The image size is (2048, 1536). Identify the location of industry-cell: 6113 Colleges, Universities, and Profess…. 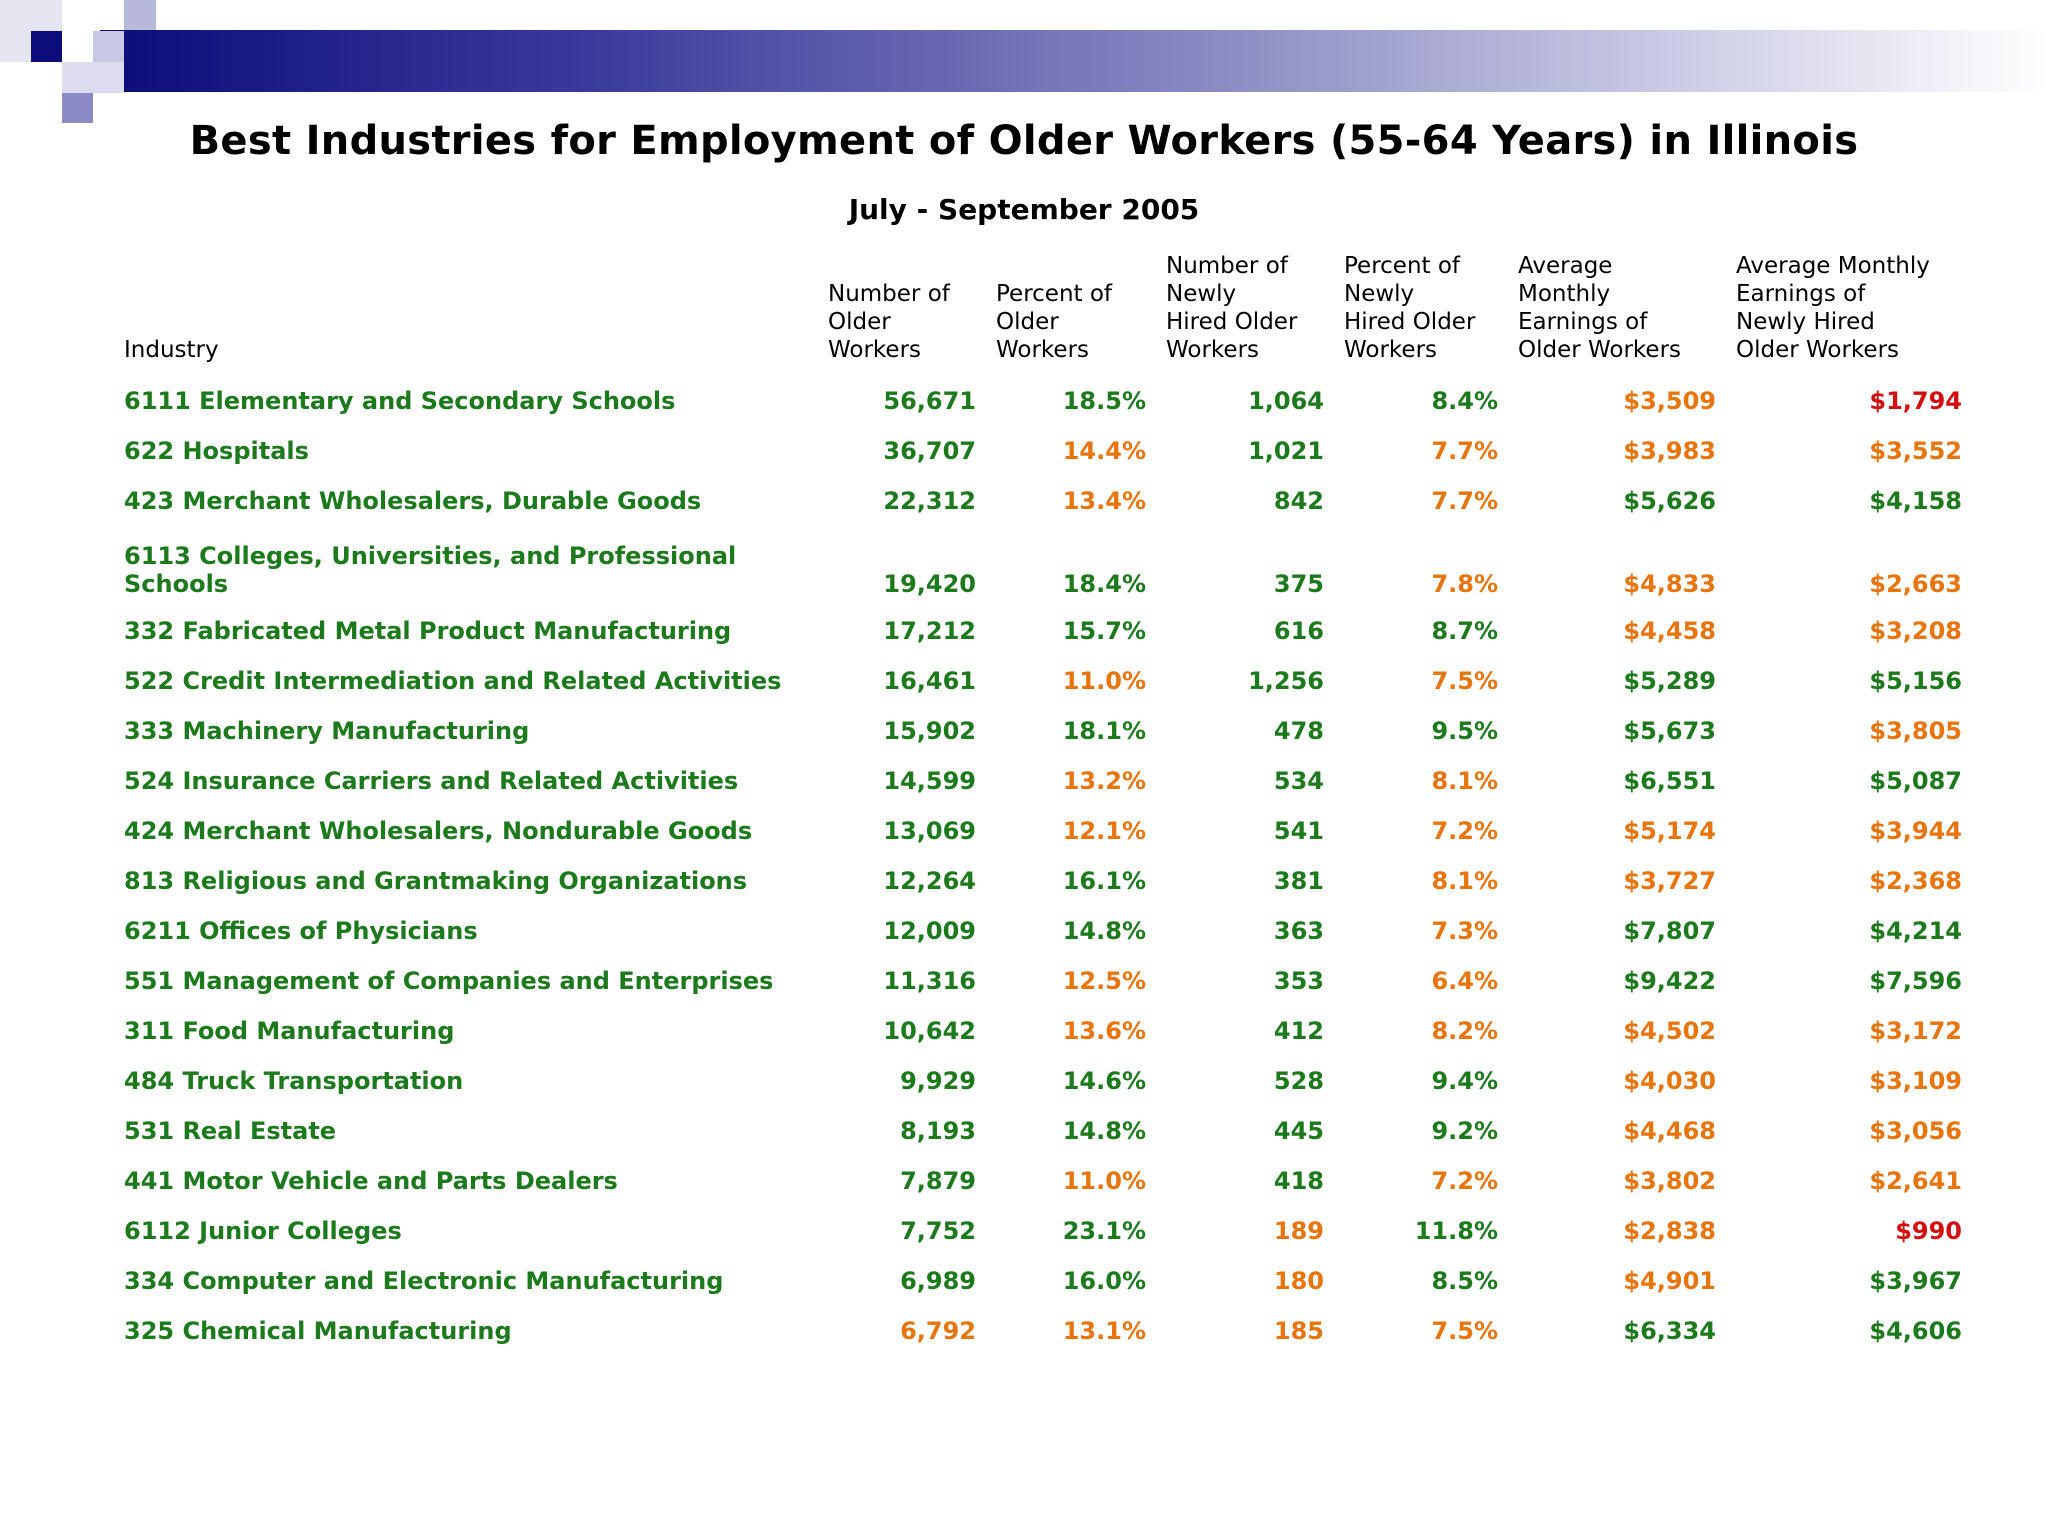
(430, 570).